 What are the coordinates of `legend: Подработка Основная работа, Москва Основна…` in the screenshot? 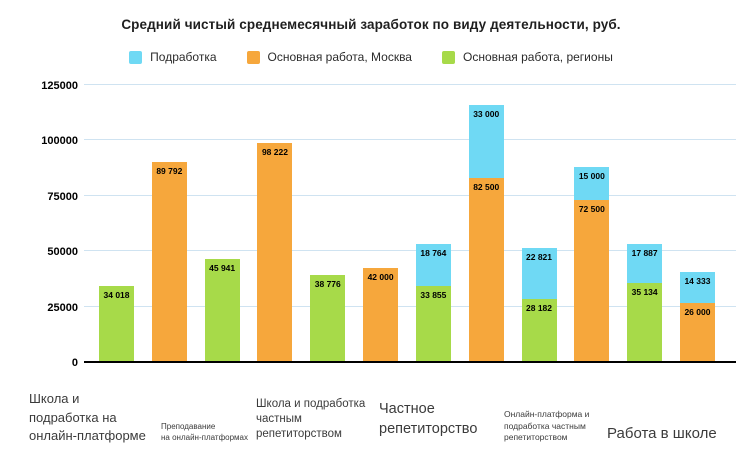 It's located at (371, 57).